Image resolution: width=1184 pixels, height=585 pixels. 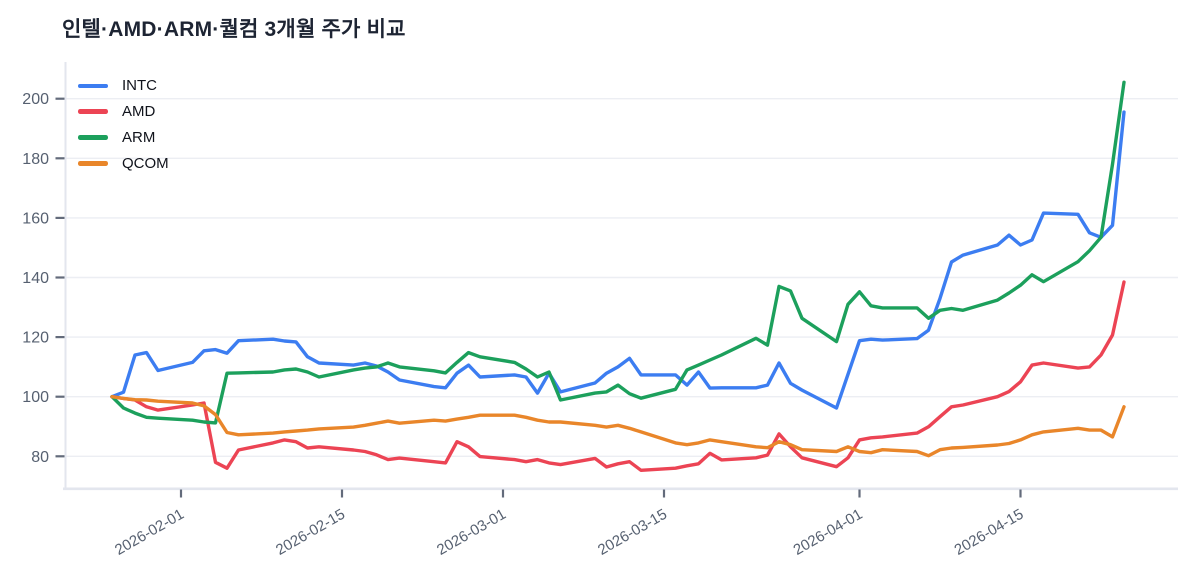 What do you see at coordinates (234, 29) in the screenshot?
I see `chart-title: 인텔·AMD·ARM·퀄컴 3개월 주가 비교` at bounding box center [234, 29].